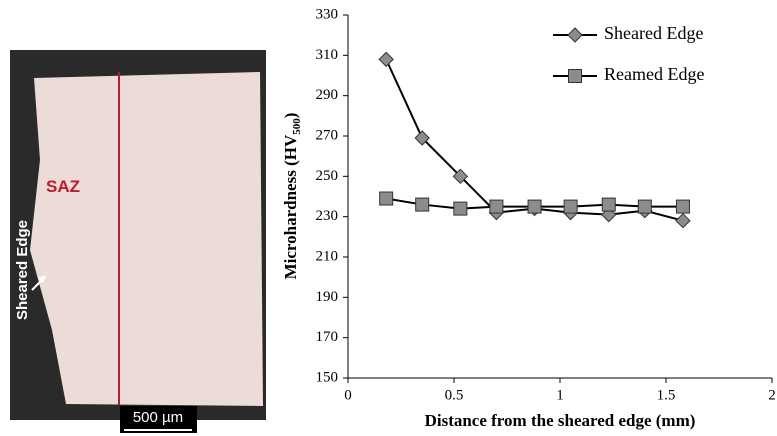 The height and width of the screenshot is (436, 777). I want to click on legend-label: Sheared Edge, so click(653, 33).